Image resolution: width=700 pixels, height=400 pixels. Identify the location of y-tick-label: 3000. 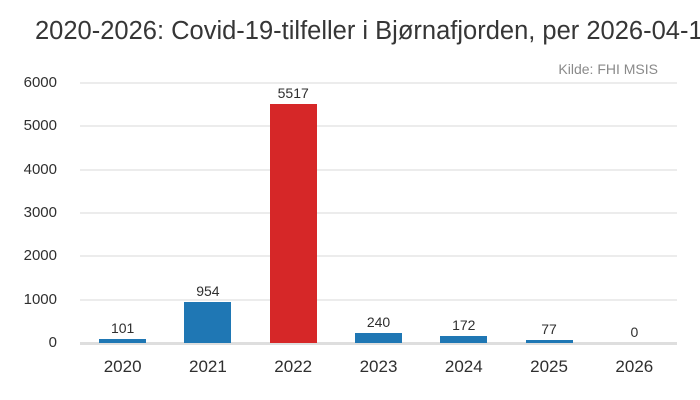
(40, 212).